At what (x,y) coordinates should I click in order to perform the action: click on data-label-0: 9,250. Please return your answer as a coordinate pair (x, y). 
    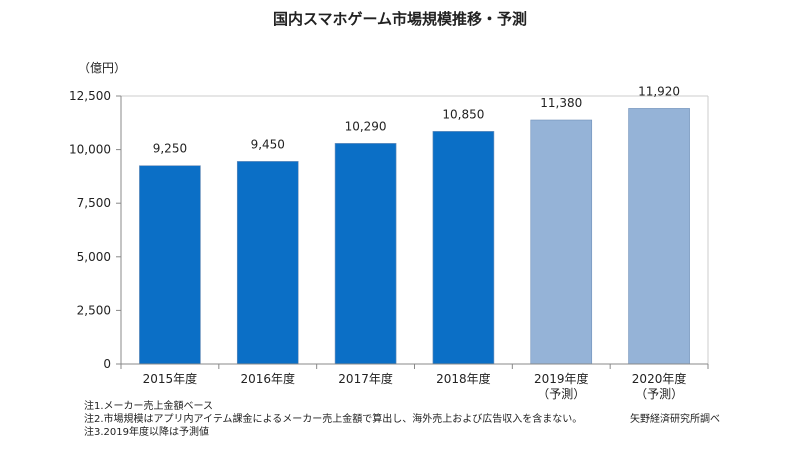
    Looking at the image, I should click on (170, 149).